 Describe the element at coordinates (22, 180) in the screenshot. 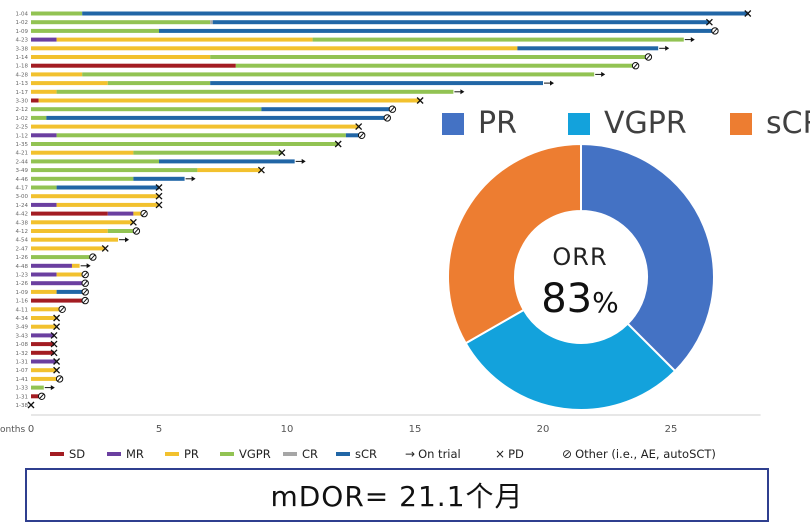

I see `patient-id-label: 4-46` at that location.